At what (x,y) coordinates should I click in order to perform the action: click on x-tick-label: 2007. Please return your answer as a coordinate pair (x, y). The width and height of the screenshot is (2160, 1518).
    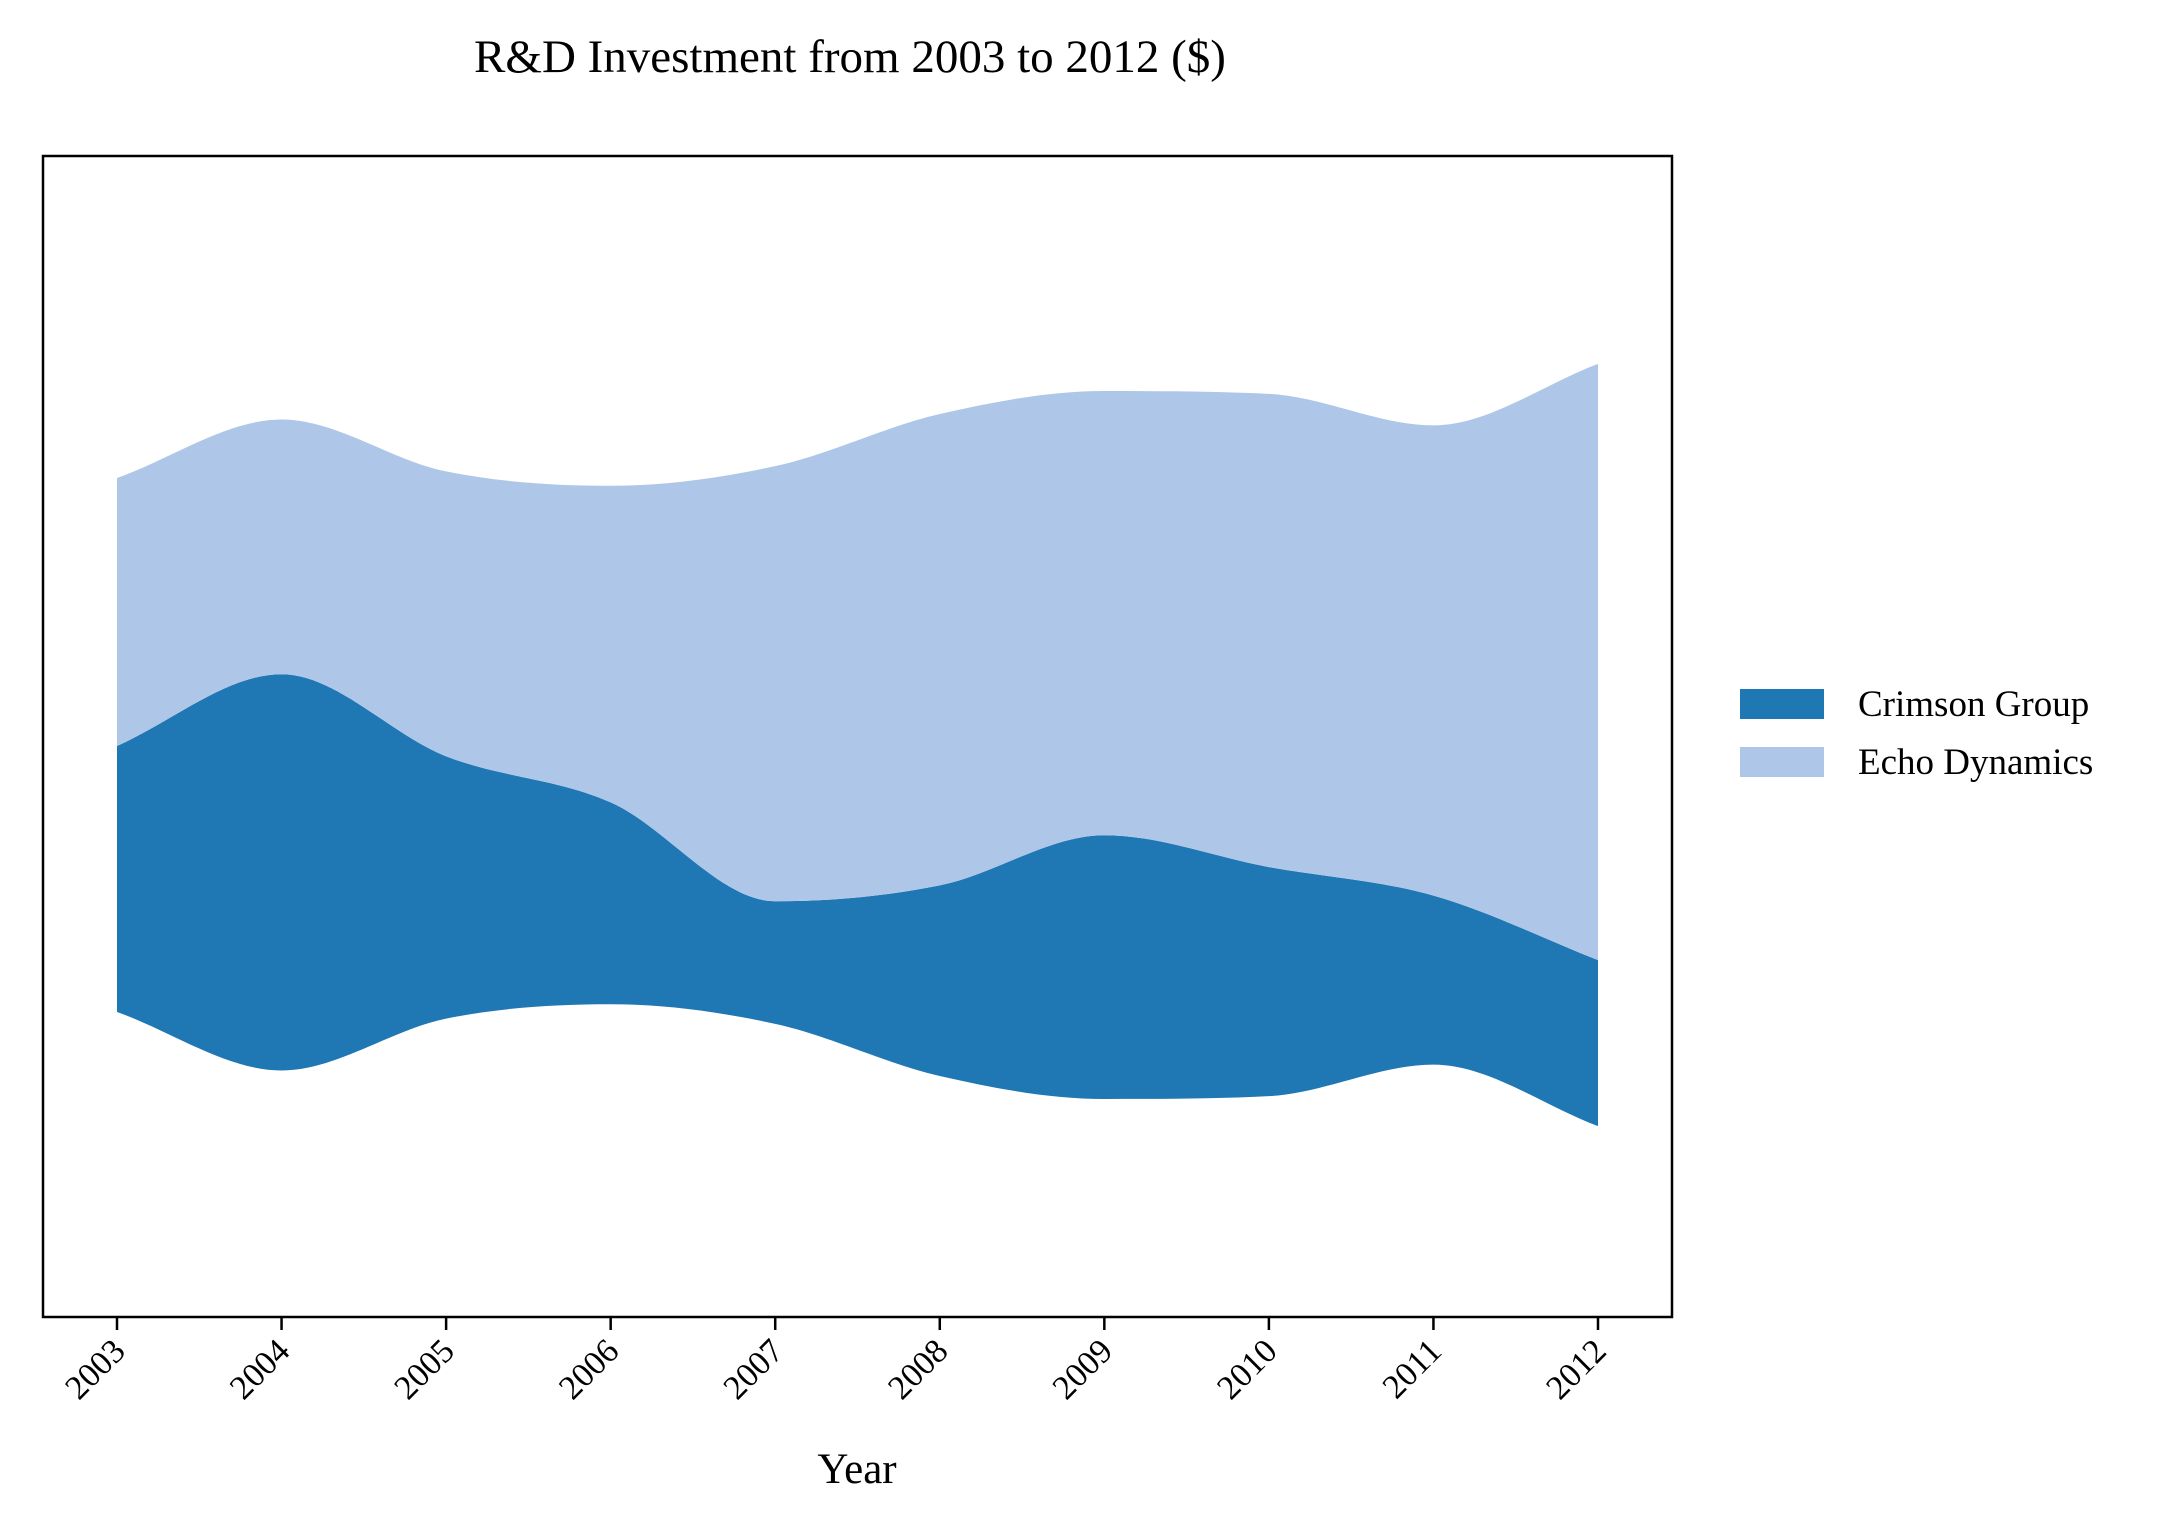
    Looking at the image, I should click on (754, 1369).